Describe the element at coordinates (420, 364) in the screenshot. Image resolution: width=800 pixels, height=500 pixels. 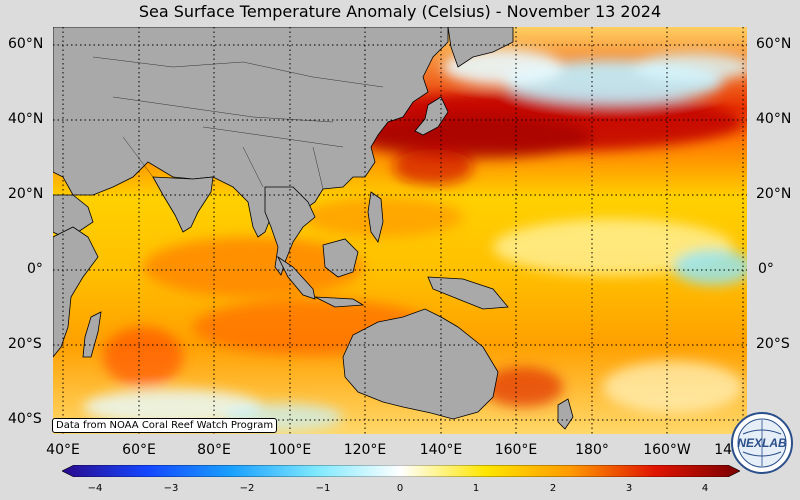
I see `australia-land` at that location.